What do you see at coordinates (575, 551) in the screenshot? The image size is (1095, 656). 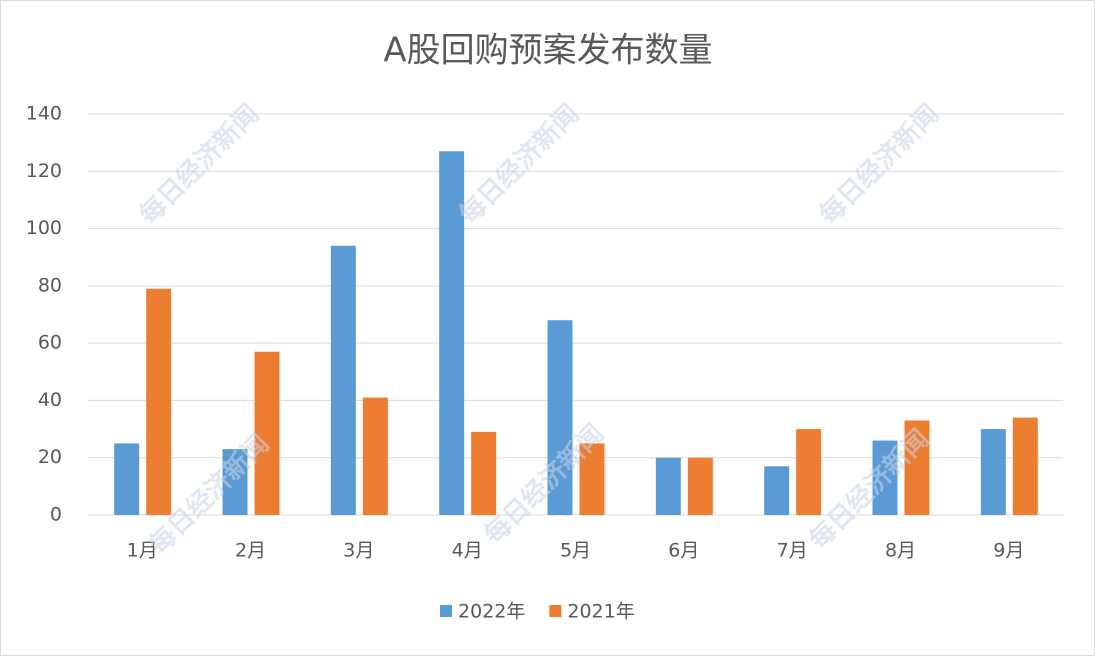 I see `x-tick-label: 5月` at bounding box center [575, 551].